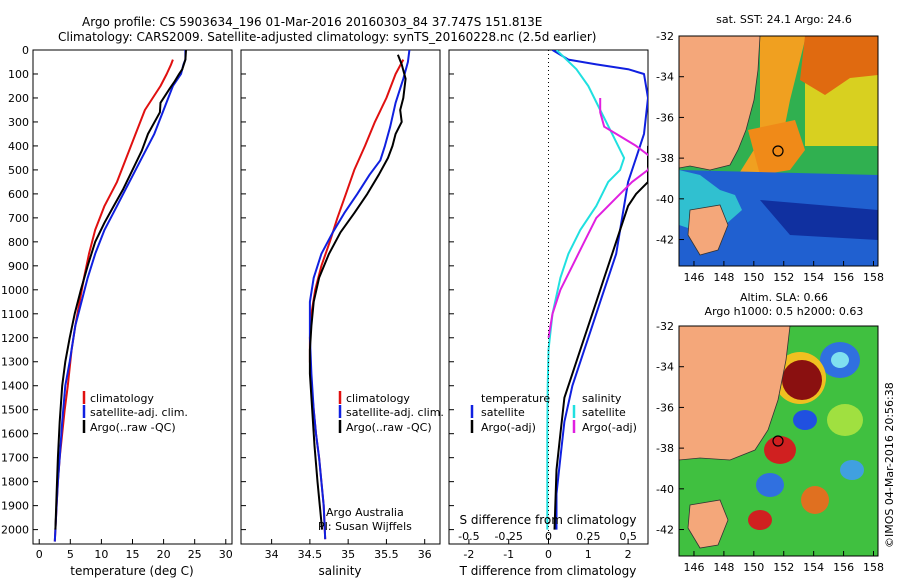 Image resolution: width=900 pixels, height=580 pixels. Describe the element at coordinates (365, 526) in the screenshot. I see `credit-pi: PI: Susan Wijffels` at that location.